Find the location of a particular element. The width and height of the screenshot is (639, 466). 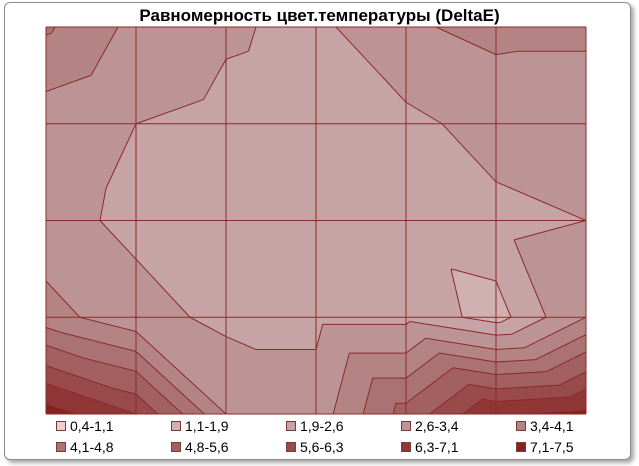

legend-item: 5,6-6,3 is located at coordinates (315, 447).